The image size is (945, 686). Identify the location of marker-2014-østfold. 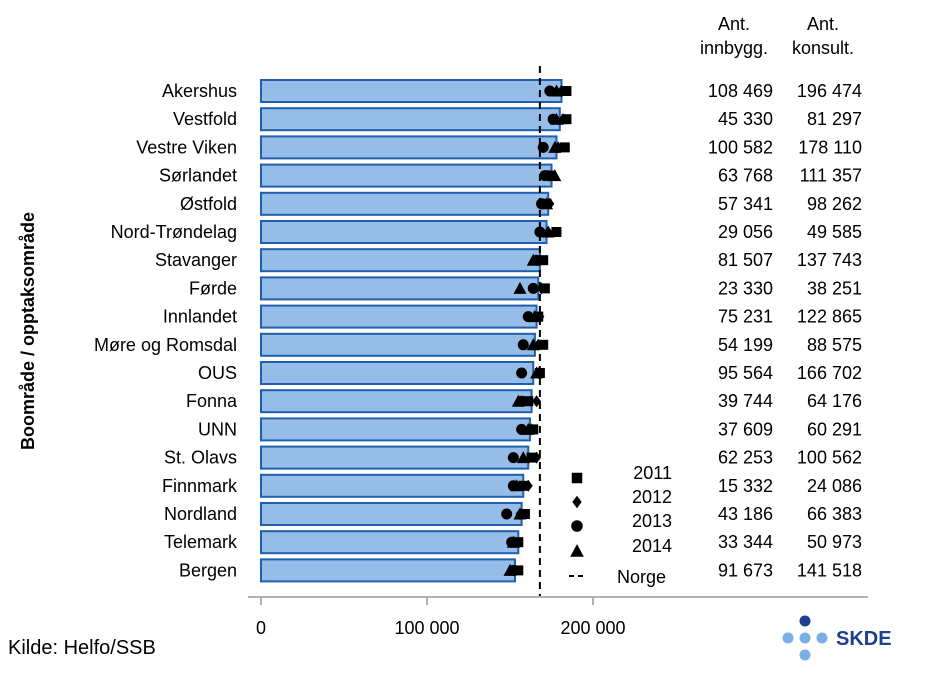
(547, 203).